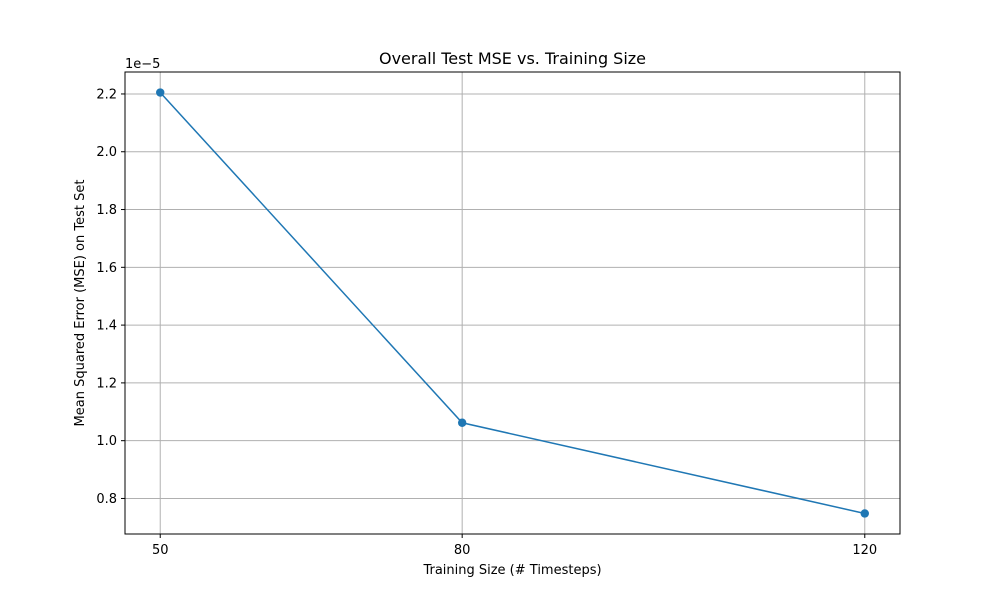  Describe the element at coordinates (512, 58) in the screenshot. I see `chart-title: Overall Test MSE vs. Training Size` at that location.